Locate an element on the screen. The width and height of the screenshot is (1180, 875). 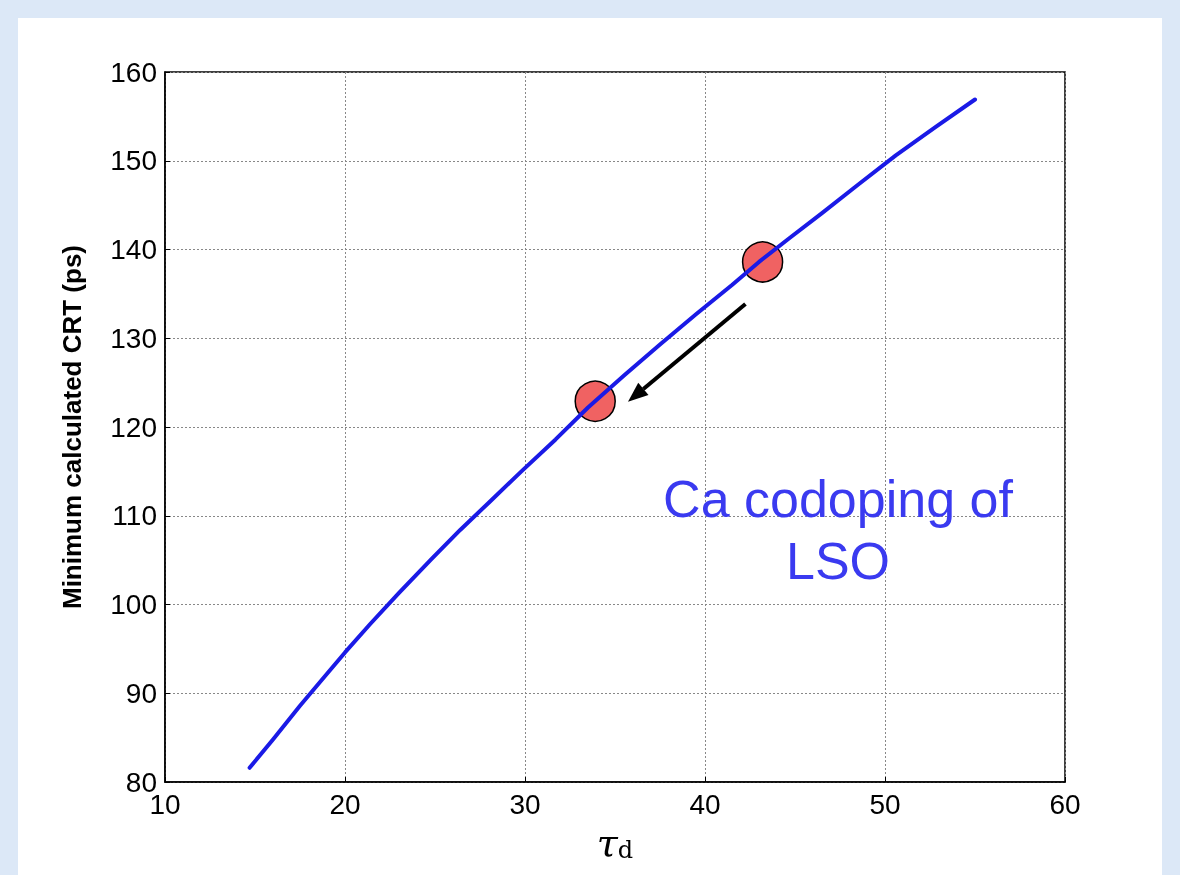
x-tick-label: 20 is located at coordinates (345, 804).